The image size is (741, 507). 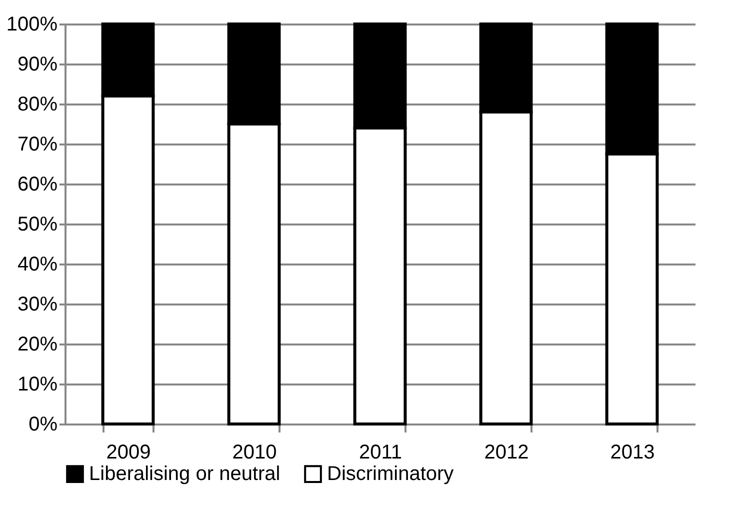 What do you see at coordinates (37, 105) in the screenshot?
I see `y-tick-label: 80%` at bounding box center [37, 105].